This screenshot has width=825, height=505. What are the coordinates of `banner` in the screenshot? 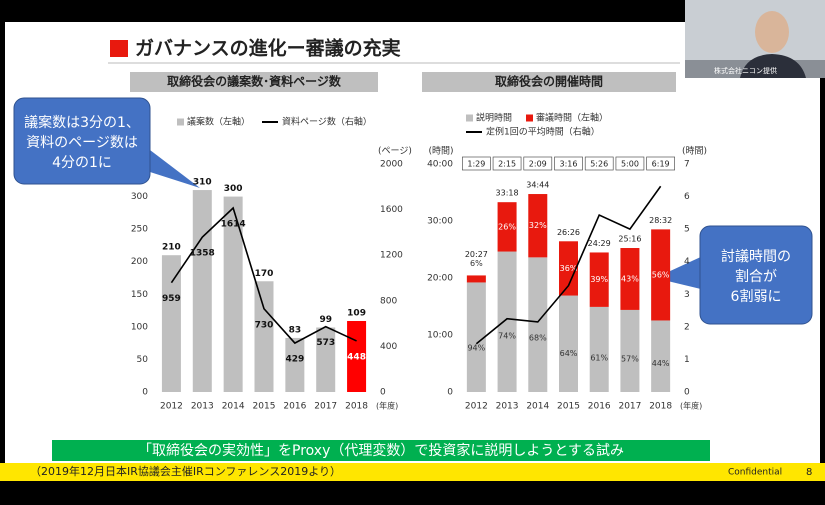 It's located at (381, 450).